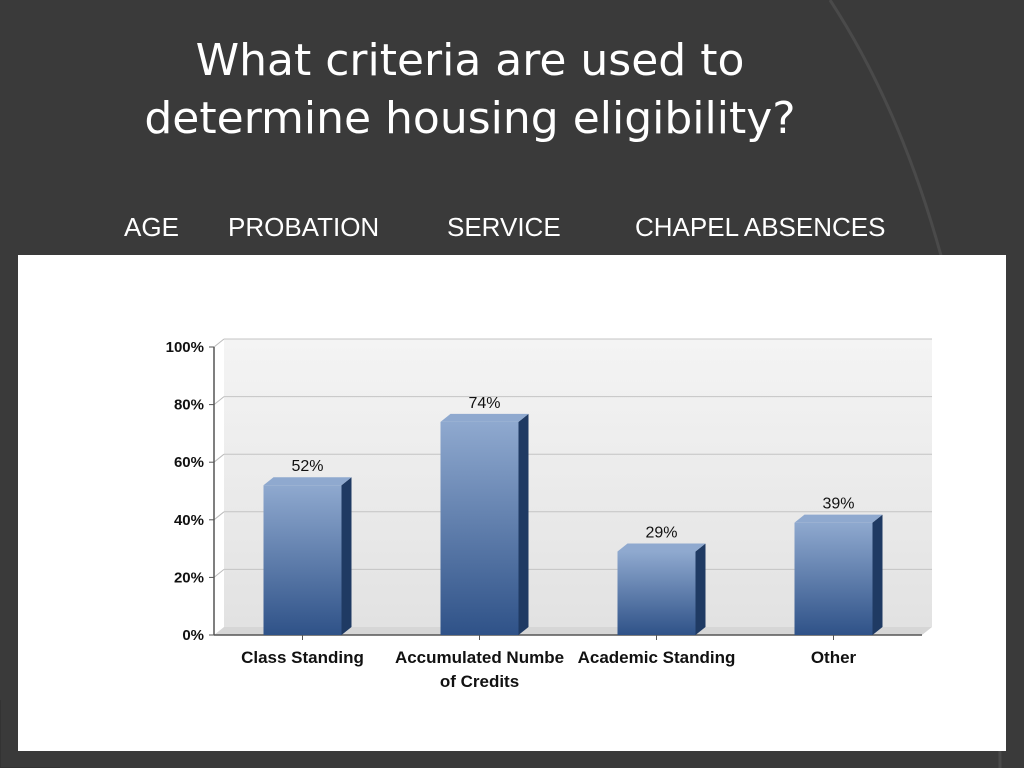 This screenshot has height=768, width=1024. I want to click on y-tick-label: 60%, so click(189, 462).